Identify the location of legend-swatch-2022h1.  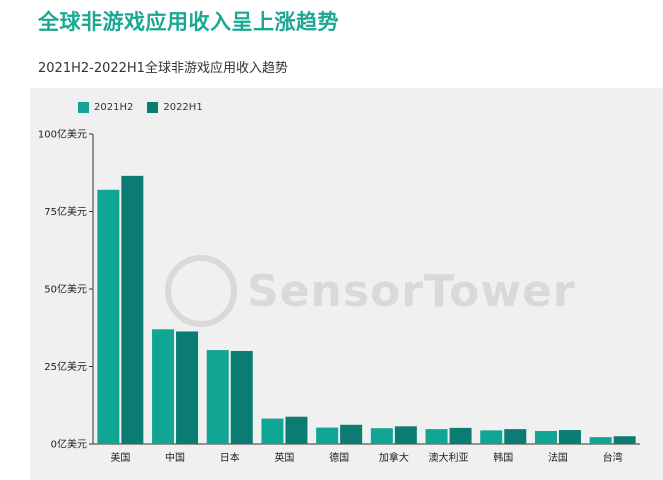
(153, 107).